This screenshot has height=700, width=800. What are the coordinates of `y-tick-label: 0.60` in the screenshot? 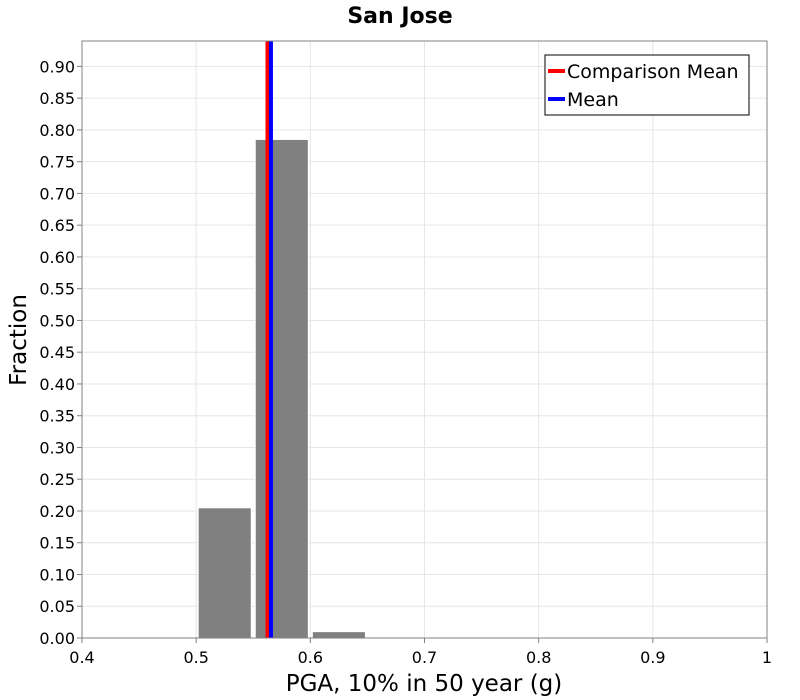 It's located at (57, 257).